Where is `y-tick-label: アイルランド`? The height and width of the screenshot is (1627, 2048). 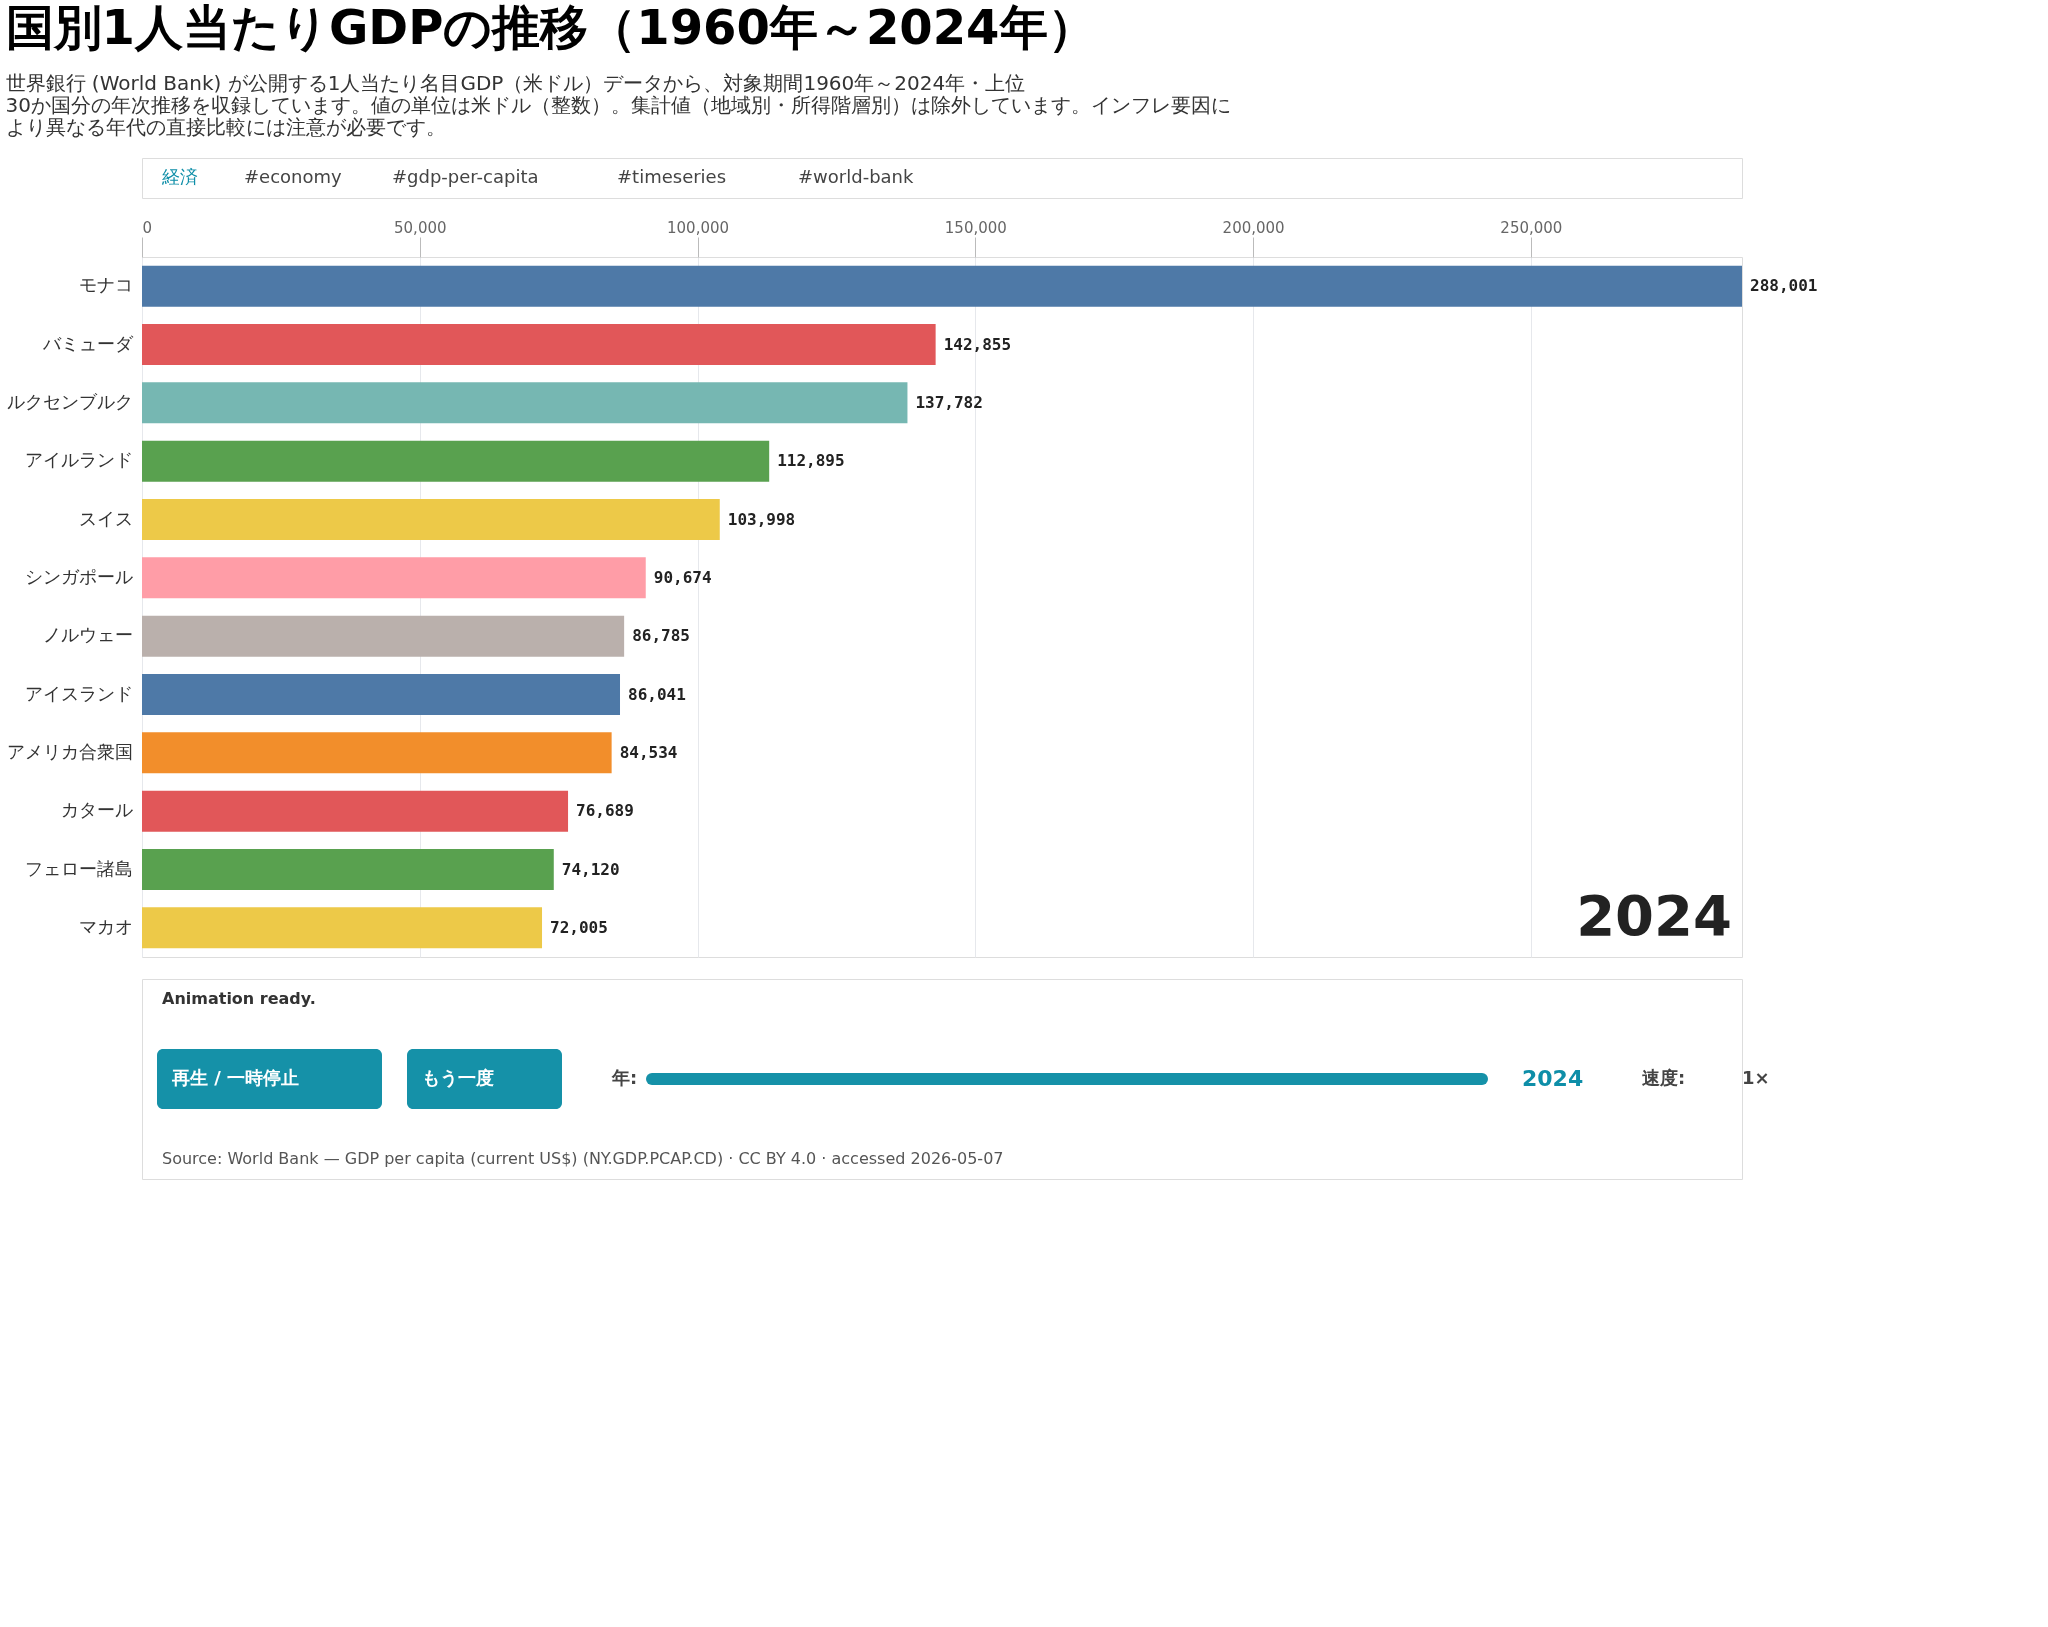
y-tick-label: アイルランド is located at coordinates (78, 460).